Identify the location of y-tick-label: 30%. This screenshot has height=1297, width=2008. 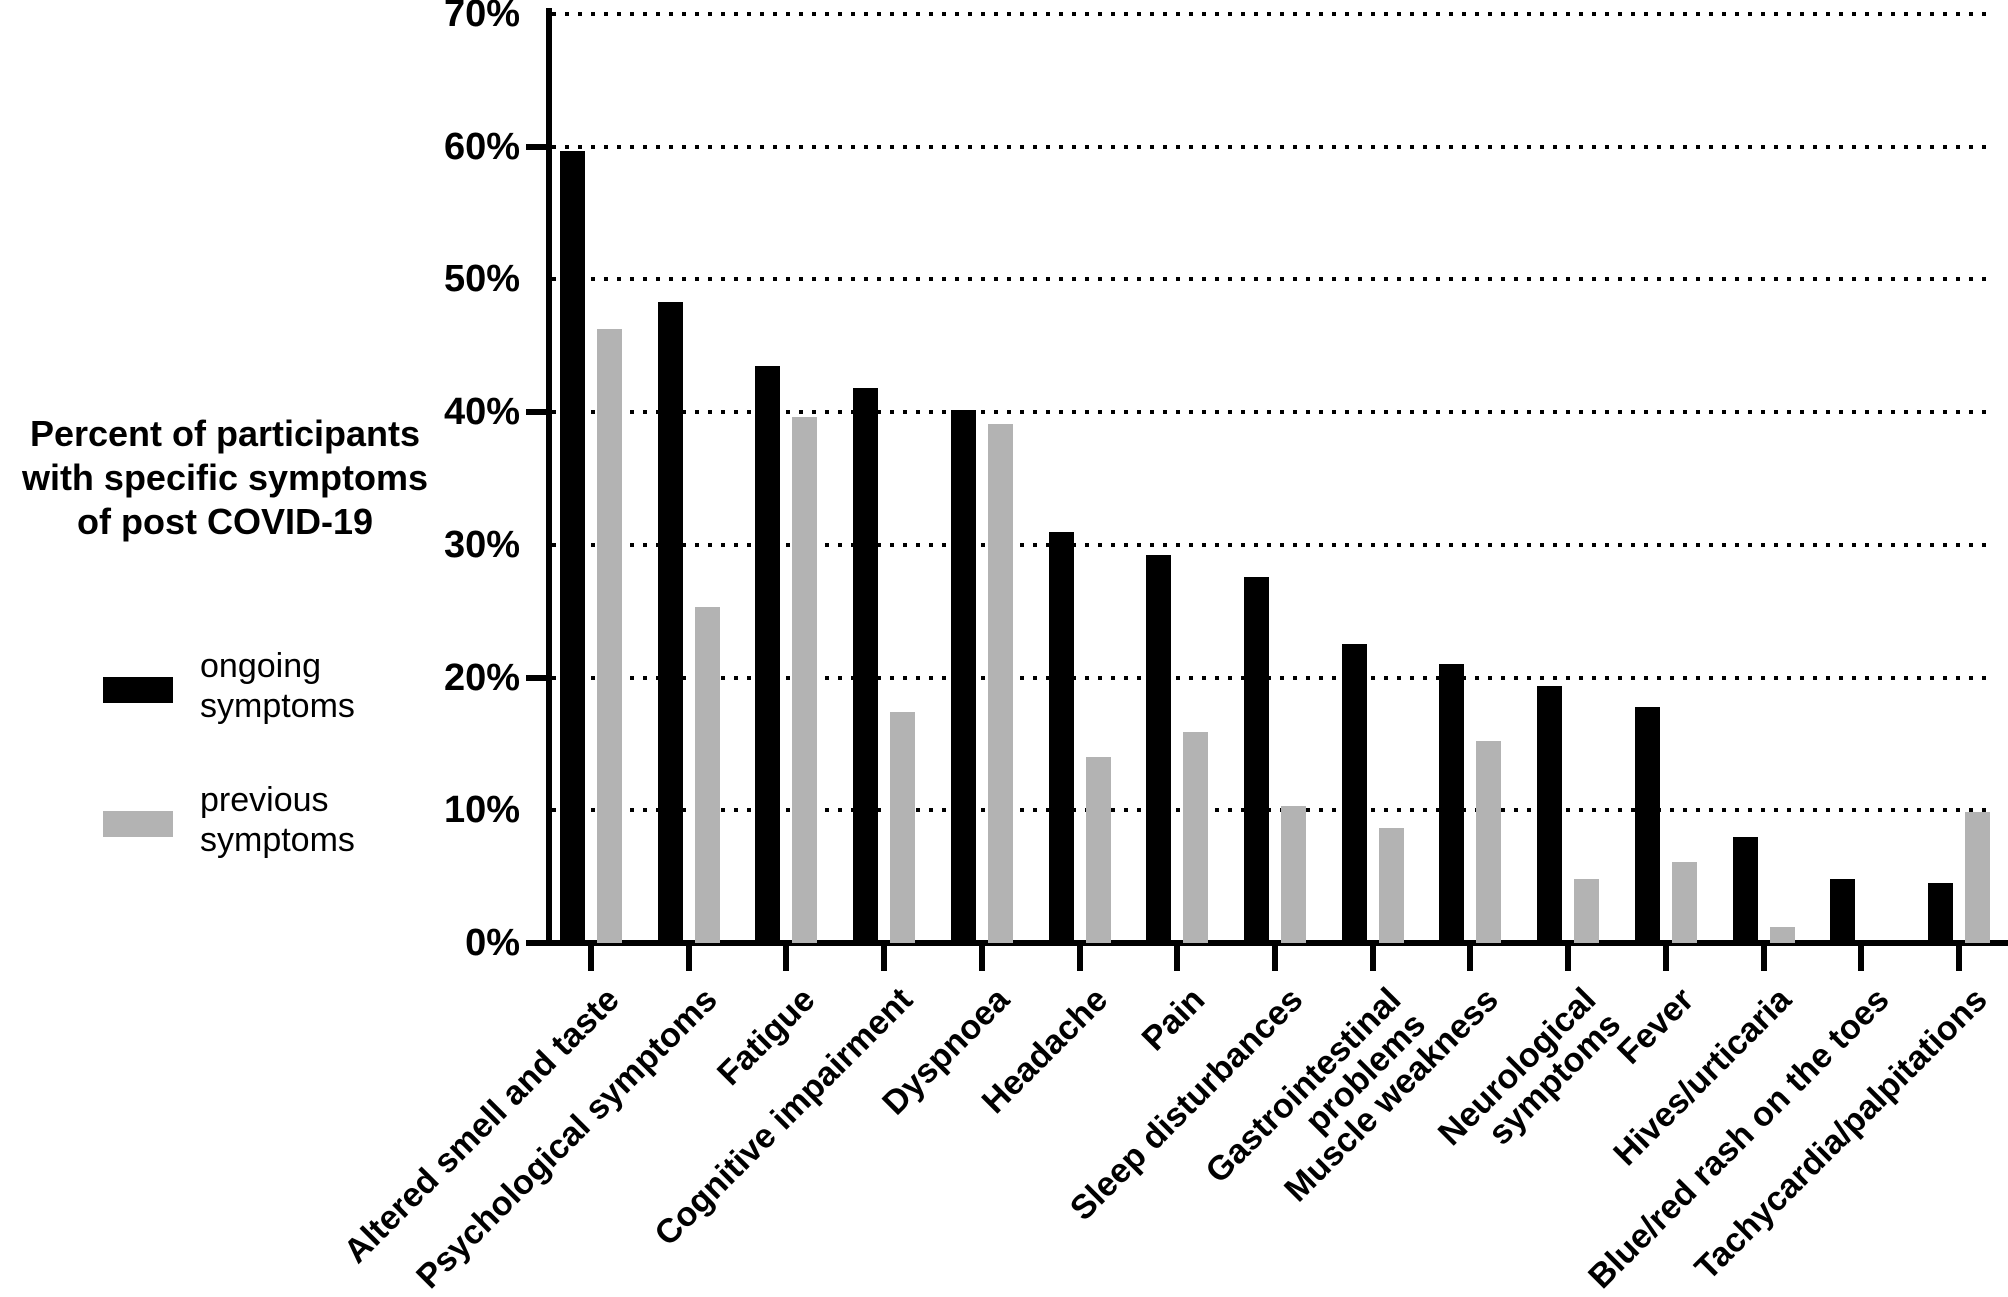
(481, 544).